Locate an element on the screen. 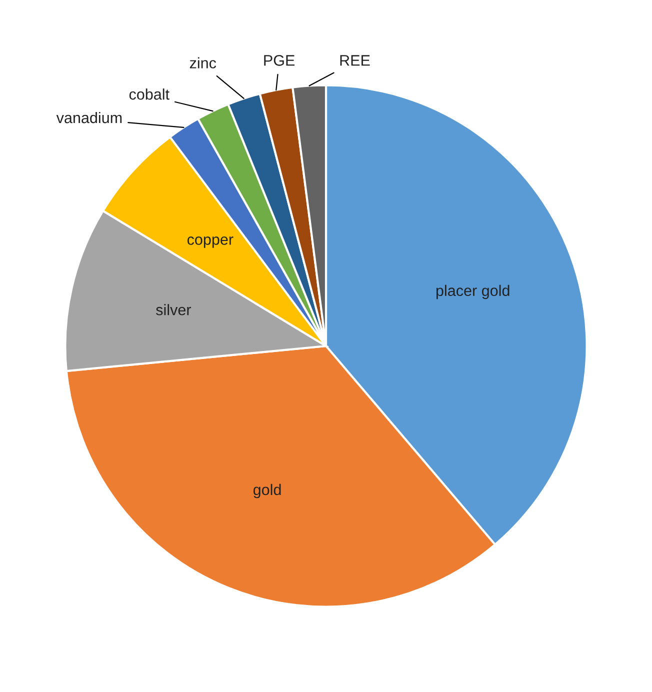 This screenshot has height=692, width=652. slice-label: REE is located at coordinates (355, 60).